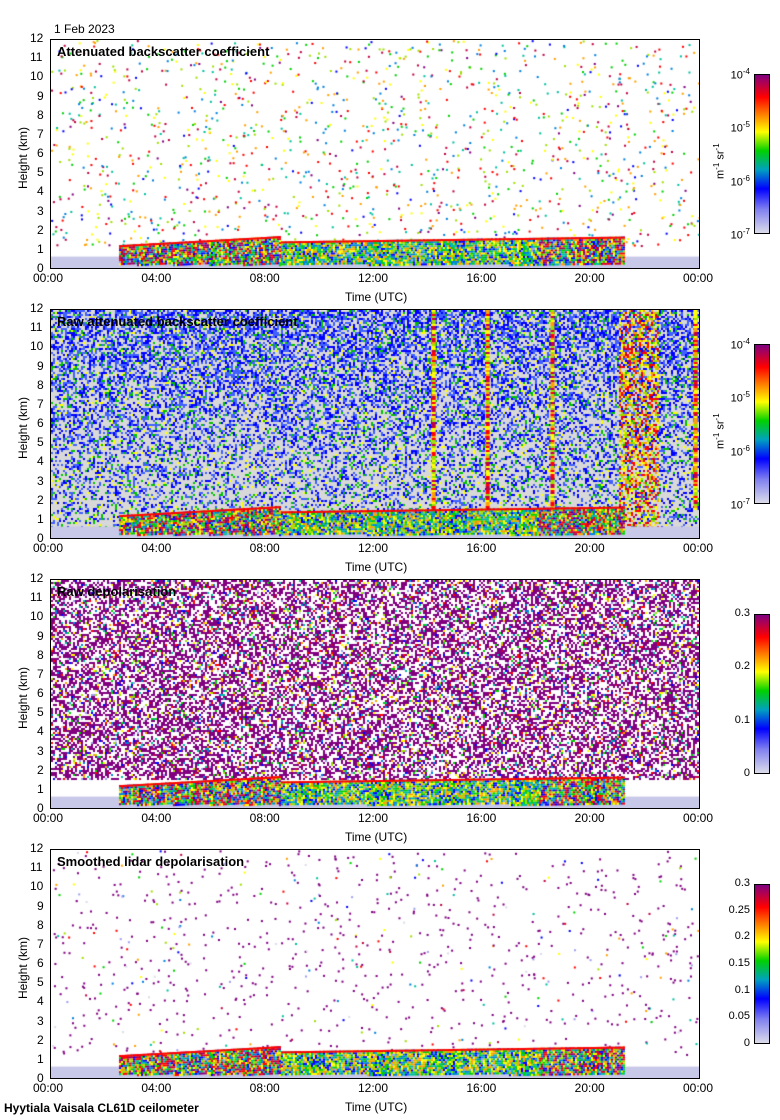  Describe the element at coordinates (739, 909) in the screenshot. I see `colorbar-tick-label: 0.25` at that location.